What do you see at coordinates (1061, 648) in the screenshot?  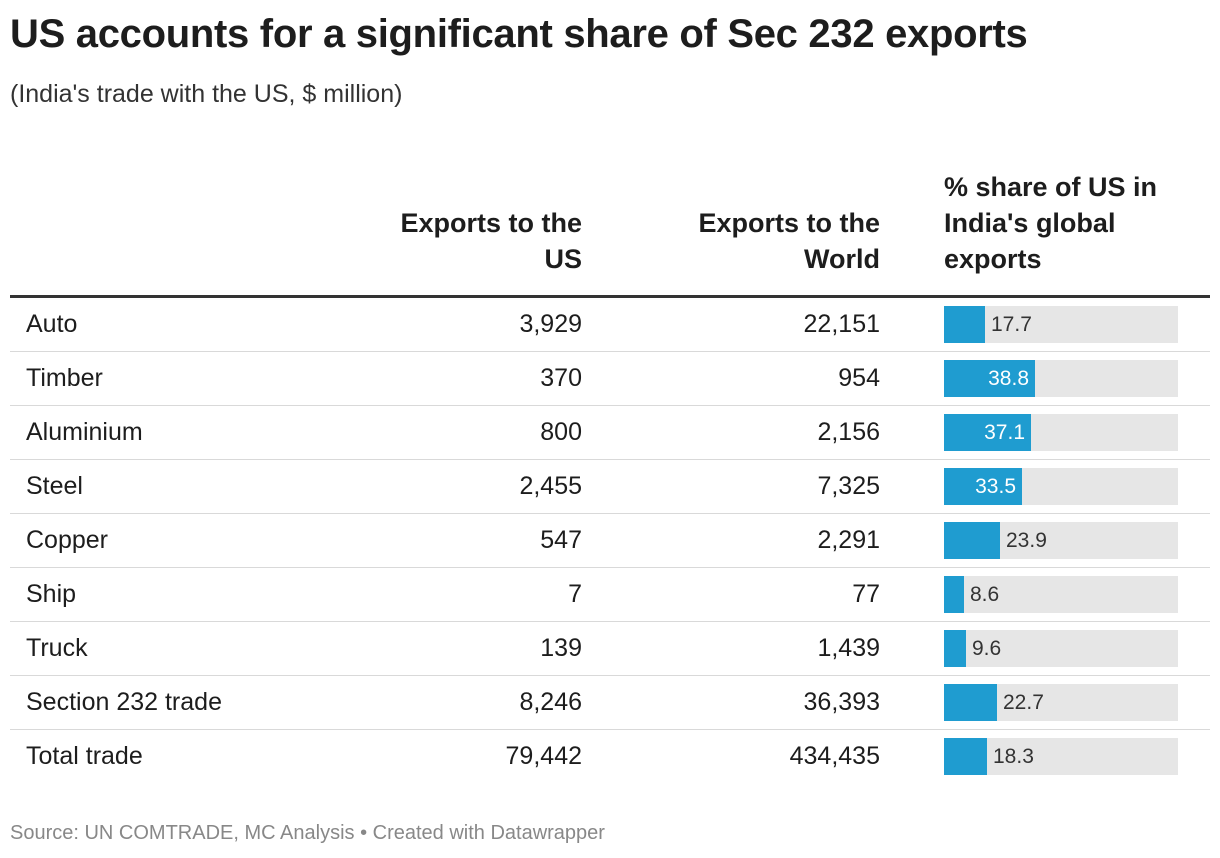 I see `share-bar-track: 9.6` at bounding box center [1061, 648].